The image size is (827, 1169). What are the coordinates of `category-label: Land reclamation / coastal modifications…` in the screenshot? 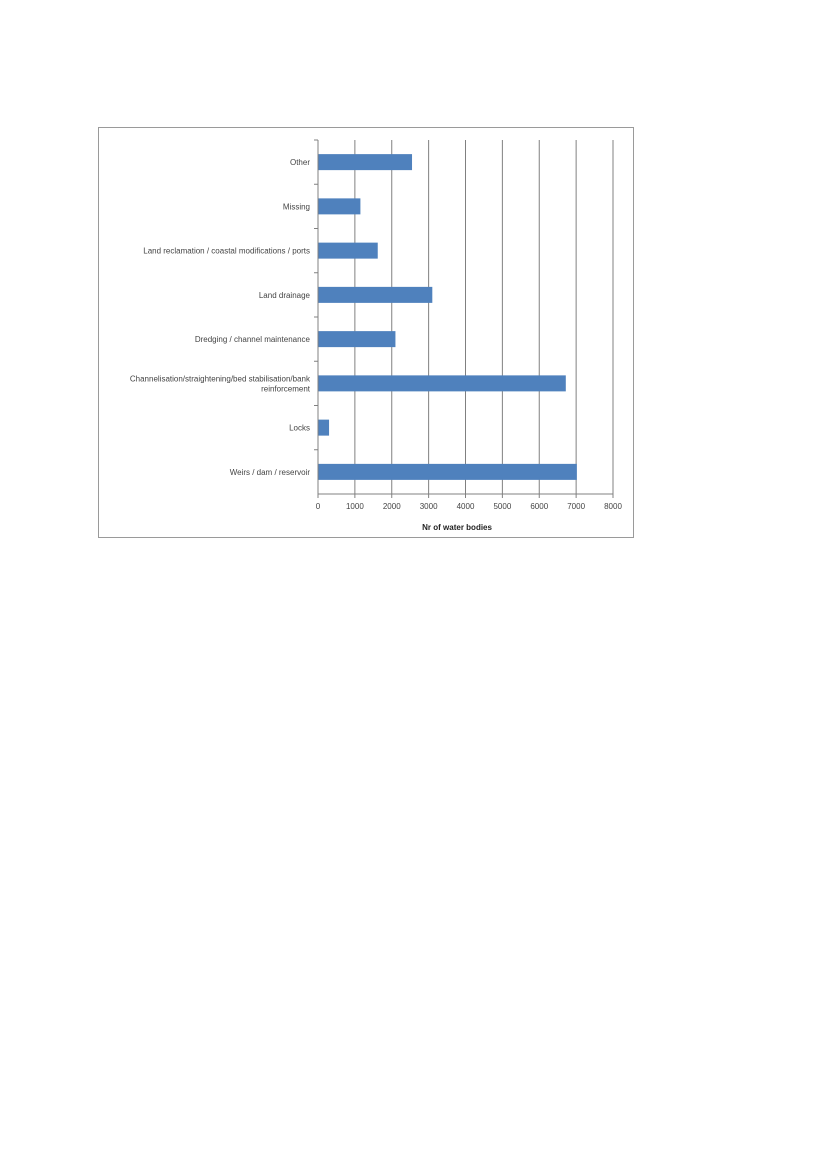 It's located at (226, 251).